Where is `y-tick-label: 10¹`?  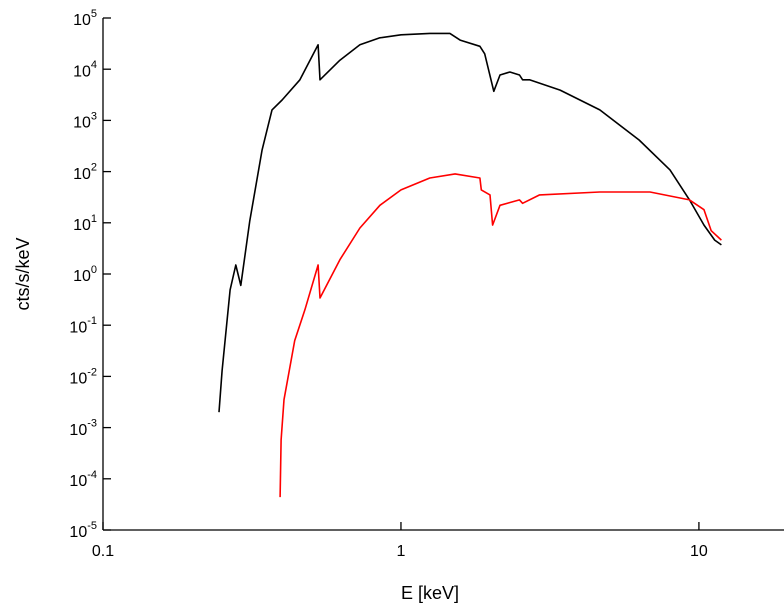 y-tick-label: 10¹ is located at coordinates (85, 223).